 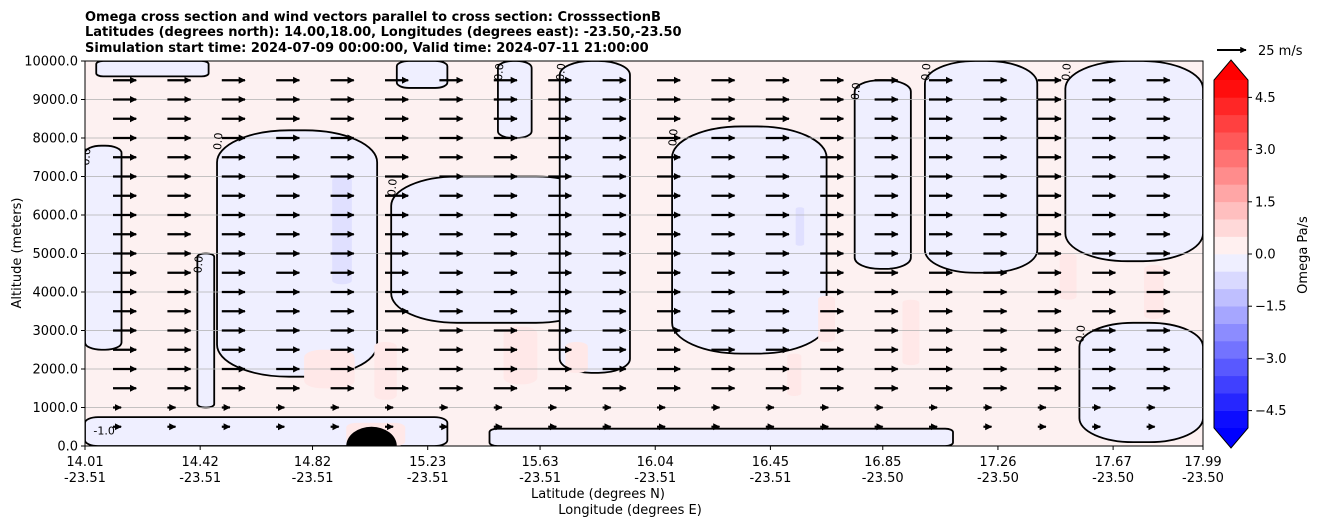 I want to click on x-tick-label-lat: 17.99, so click(x=1202, y=462).